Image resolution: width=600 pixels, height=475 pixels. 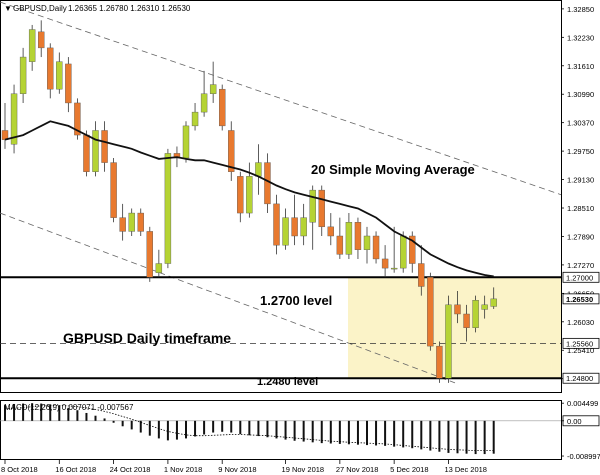 I want to click on price-tag-label: 1.26530, so click(x=579, y=299).